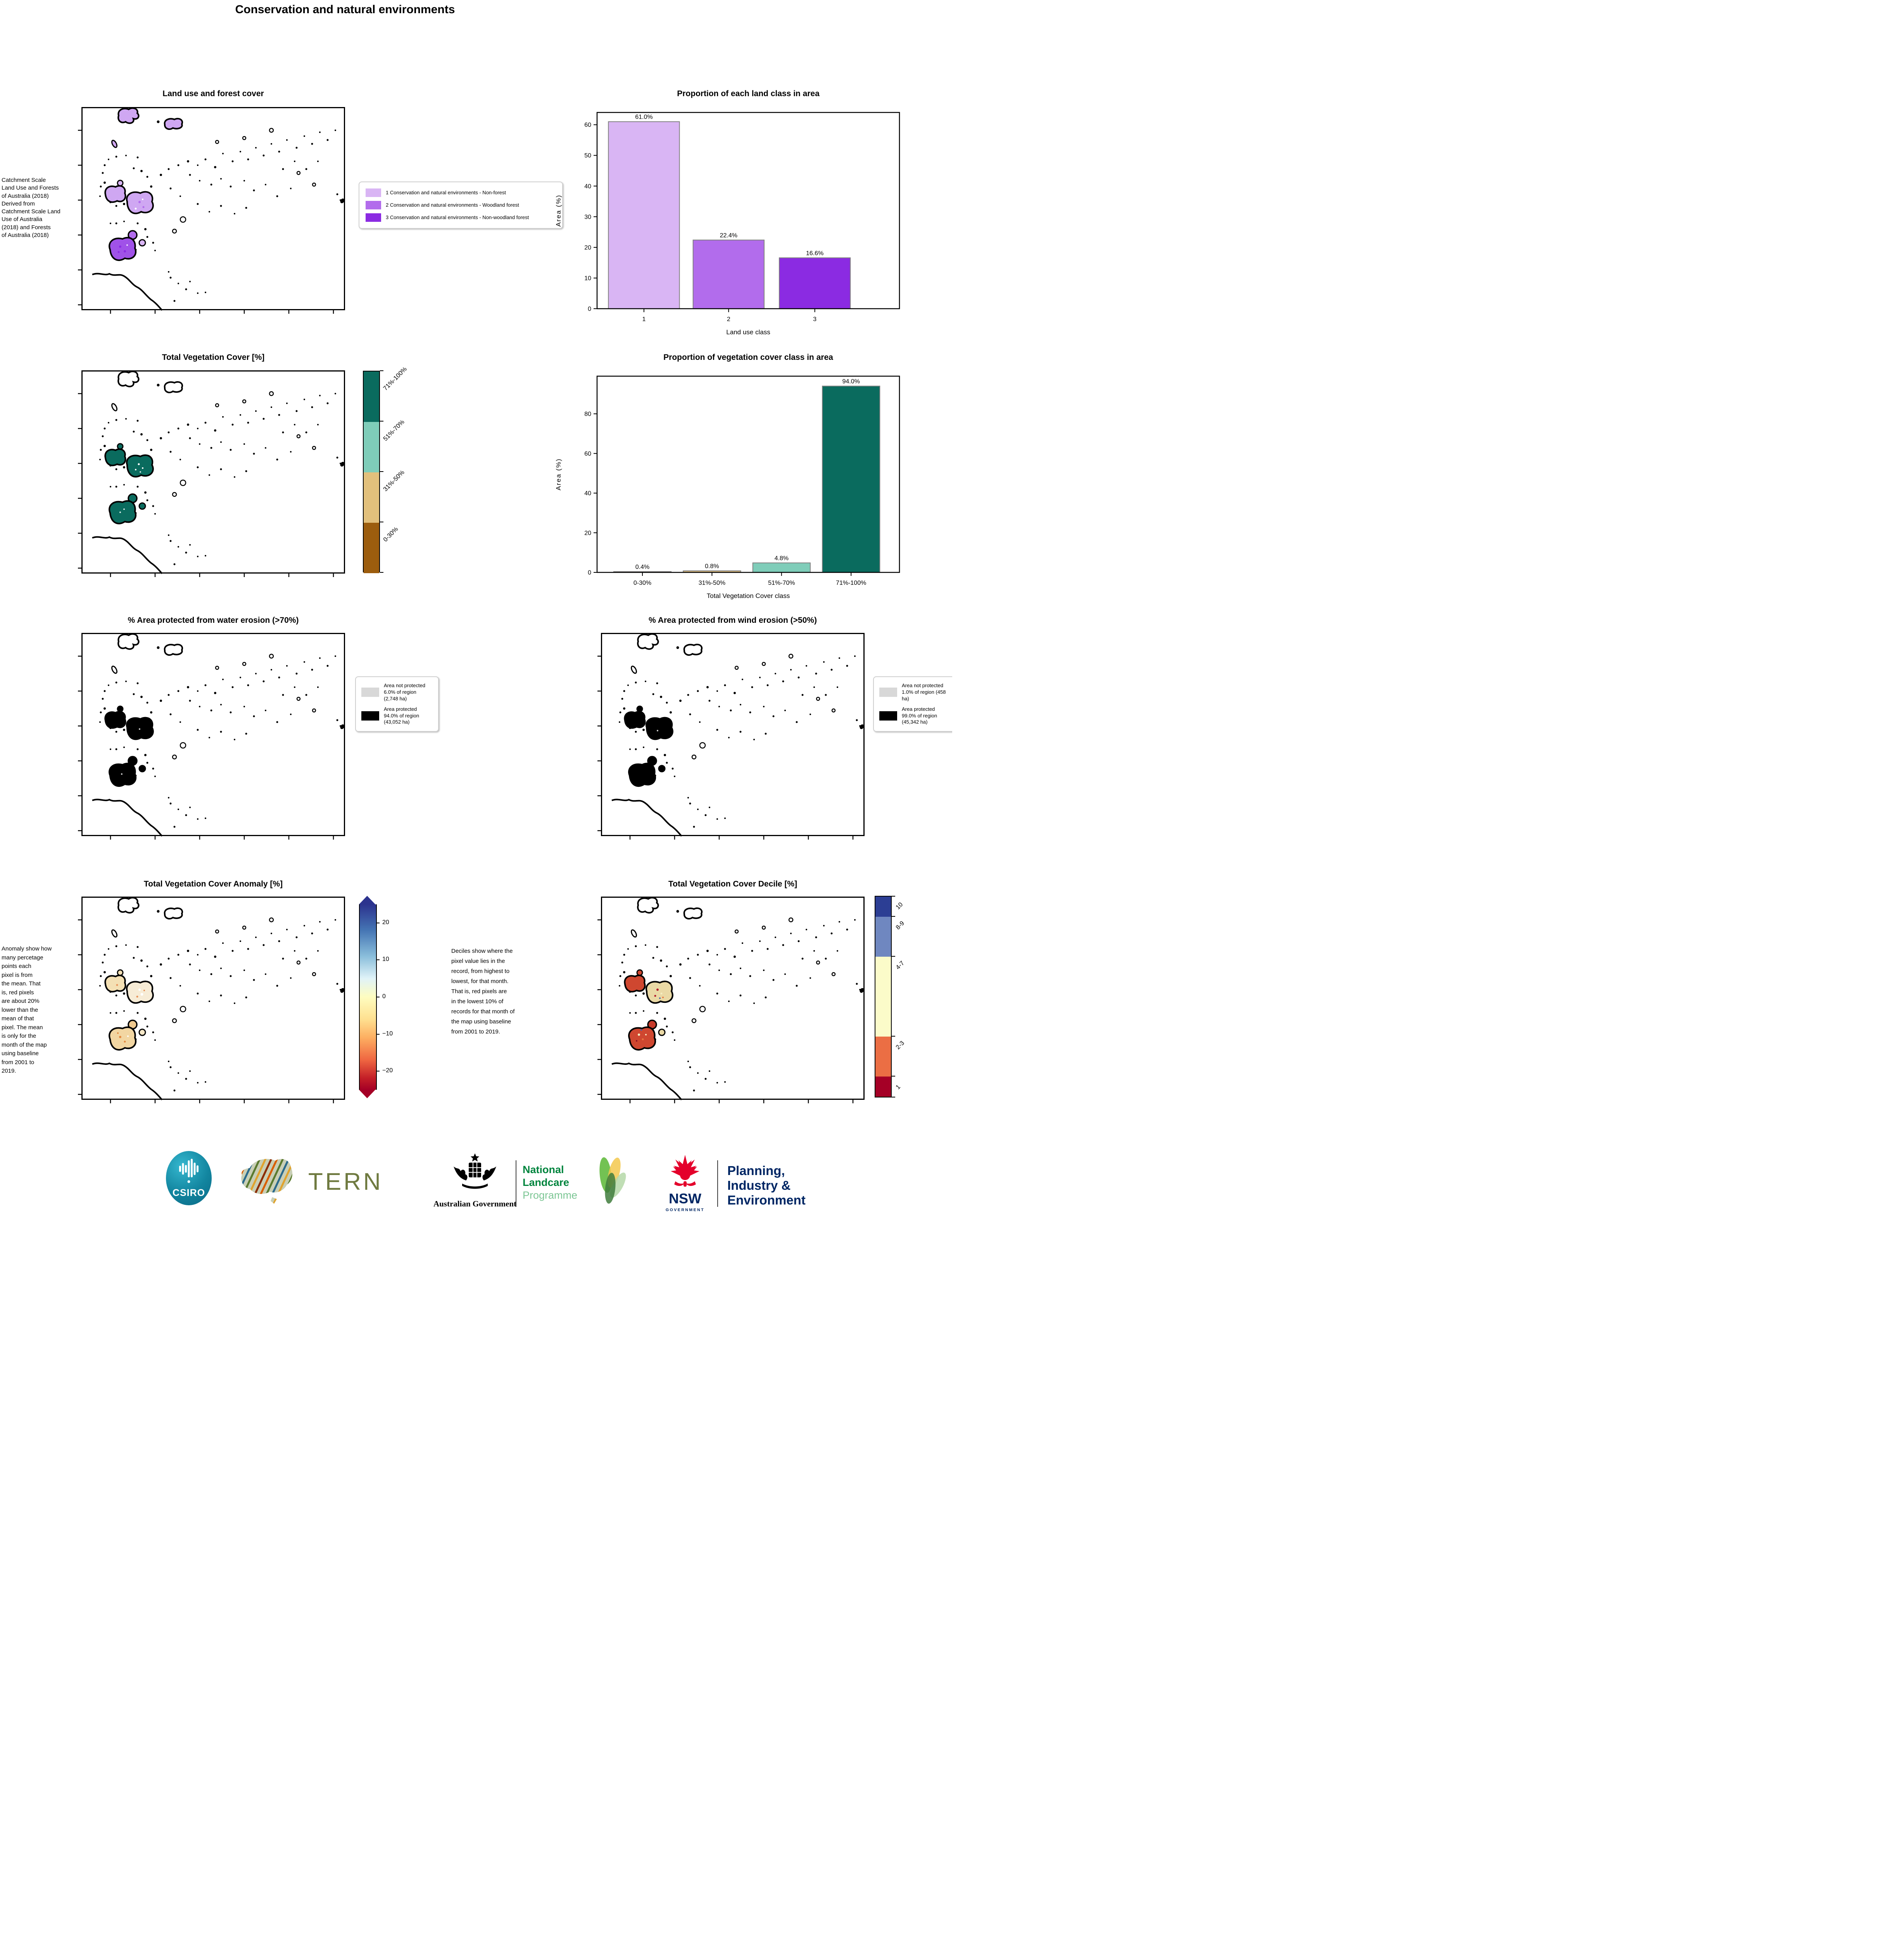  What do you see at coordinates (900, 925) in the screenshot?
I see `colorbar-label: 8-9` at bounding box center [900, 925].